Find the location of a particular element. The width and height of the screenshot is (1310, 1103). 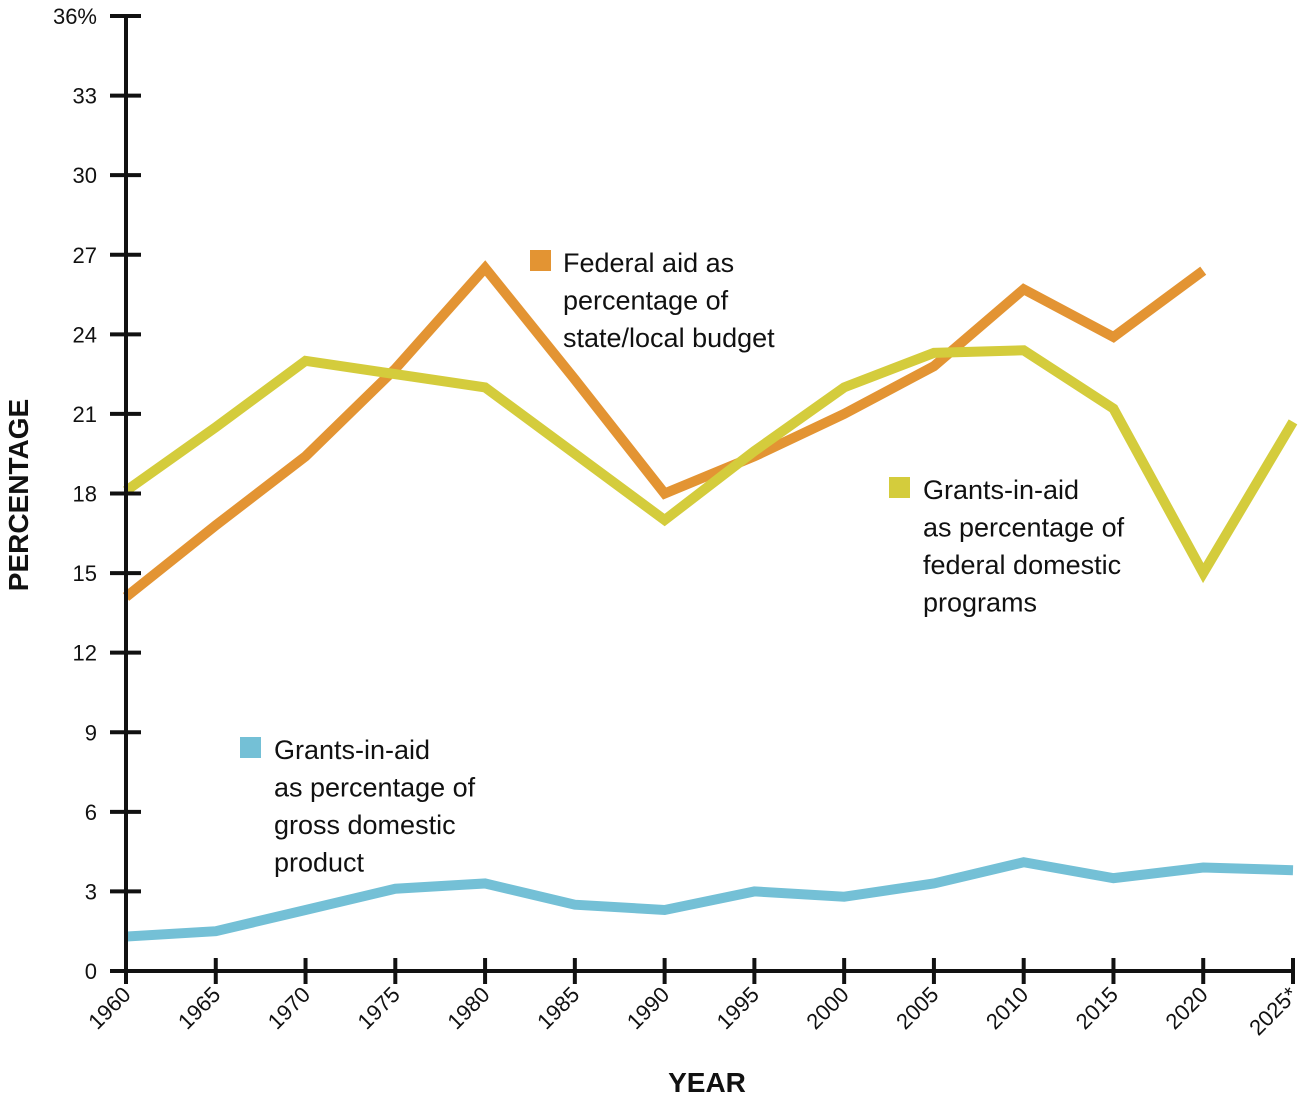

x-tick-label: 1995 is located at coordinates (738, 1008).